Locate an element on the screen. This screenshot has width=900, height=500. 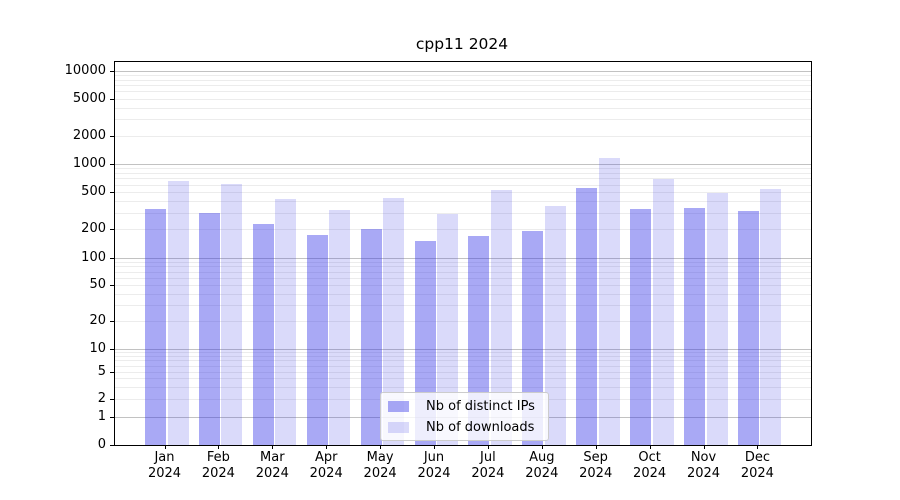
legend-row-downloads: Nb of downloads is located at coordinates (464, 427).